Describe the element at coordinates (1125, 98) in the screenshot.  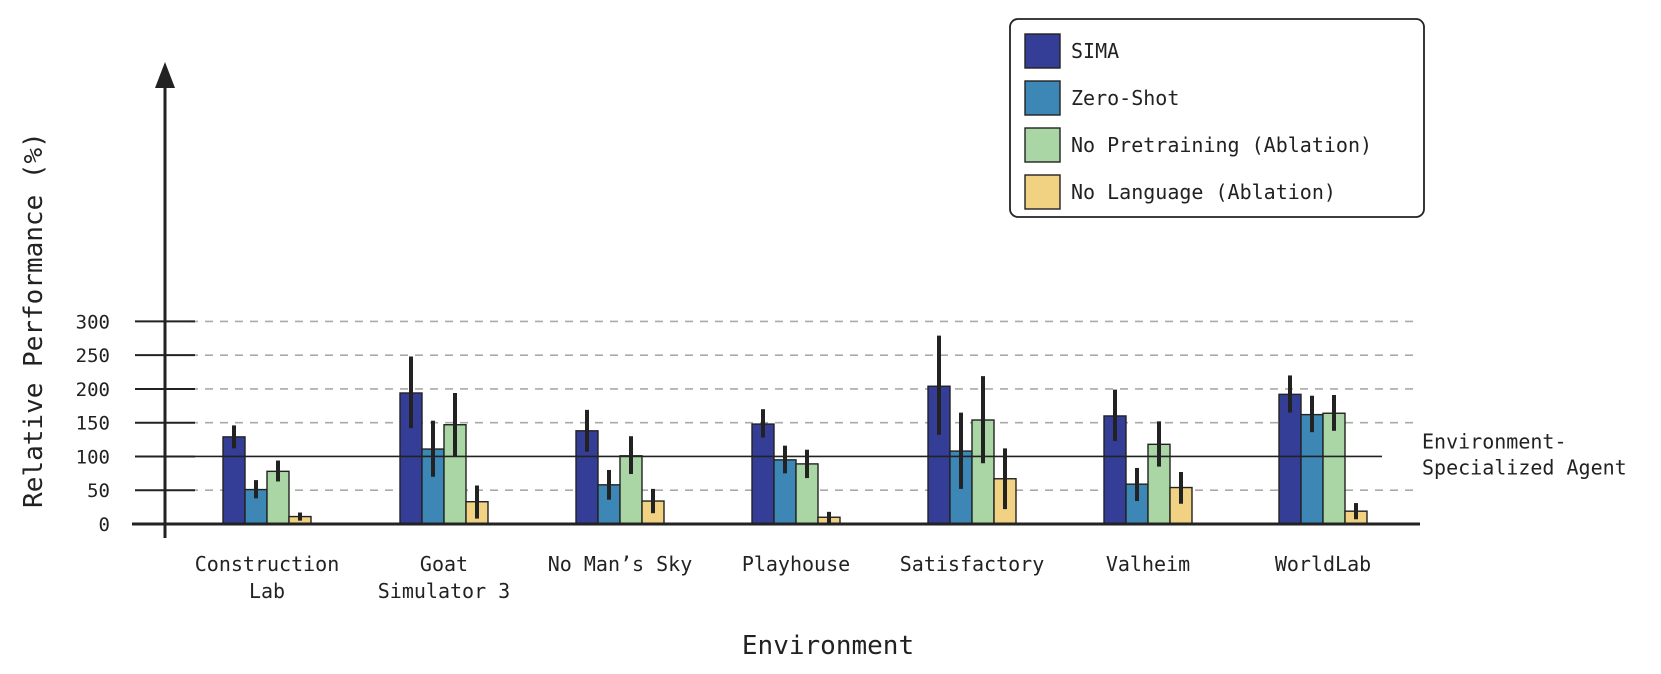
I see `legend-label-1: Zero-Shot` at that location.